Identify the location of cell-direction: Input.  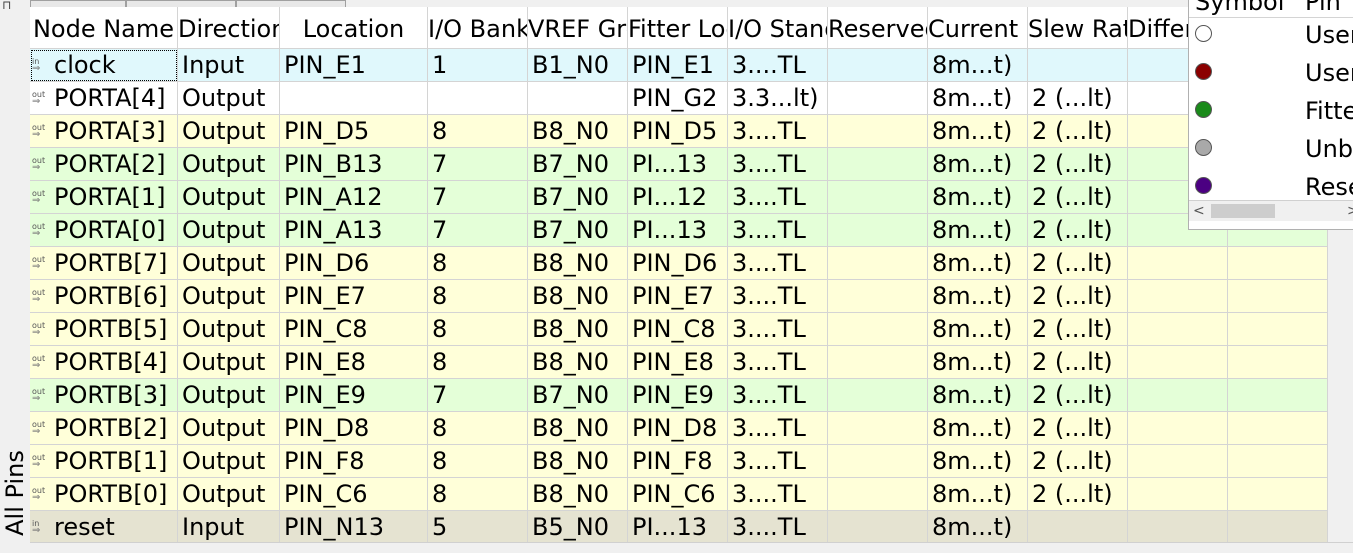
(229, 65).